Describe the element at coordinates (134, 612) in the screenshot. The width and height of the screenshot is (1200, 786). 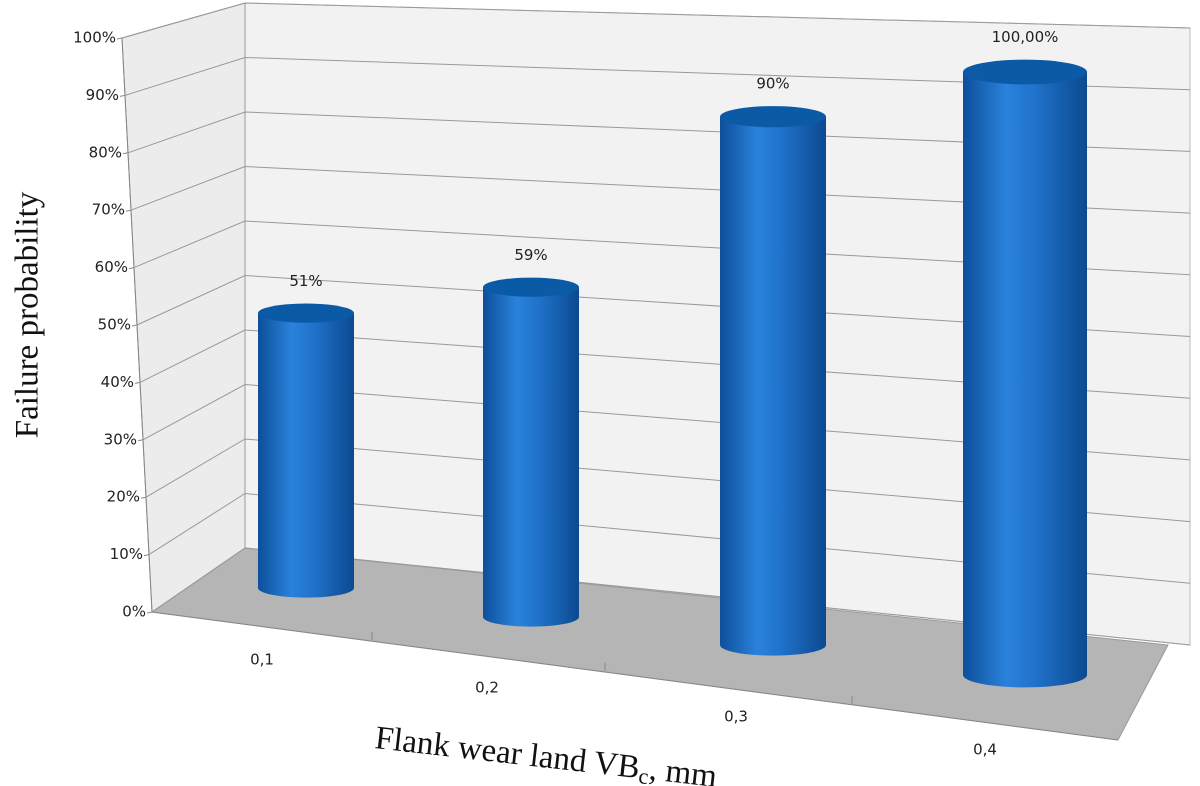
I see `y-tick-label: 0%` at that location.